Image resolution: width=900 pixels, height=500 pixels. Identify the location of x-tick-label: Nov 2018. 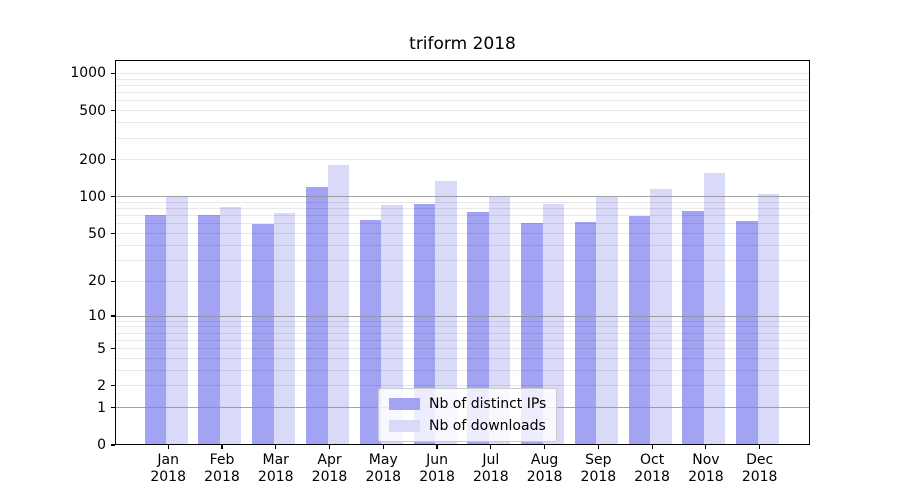
(706, 469).